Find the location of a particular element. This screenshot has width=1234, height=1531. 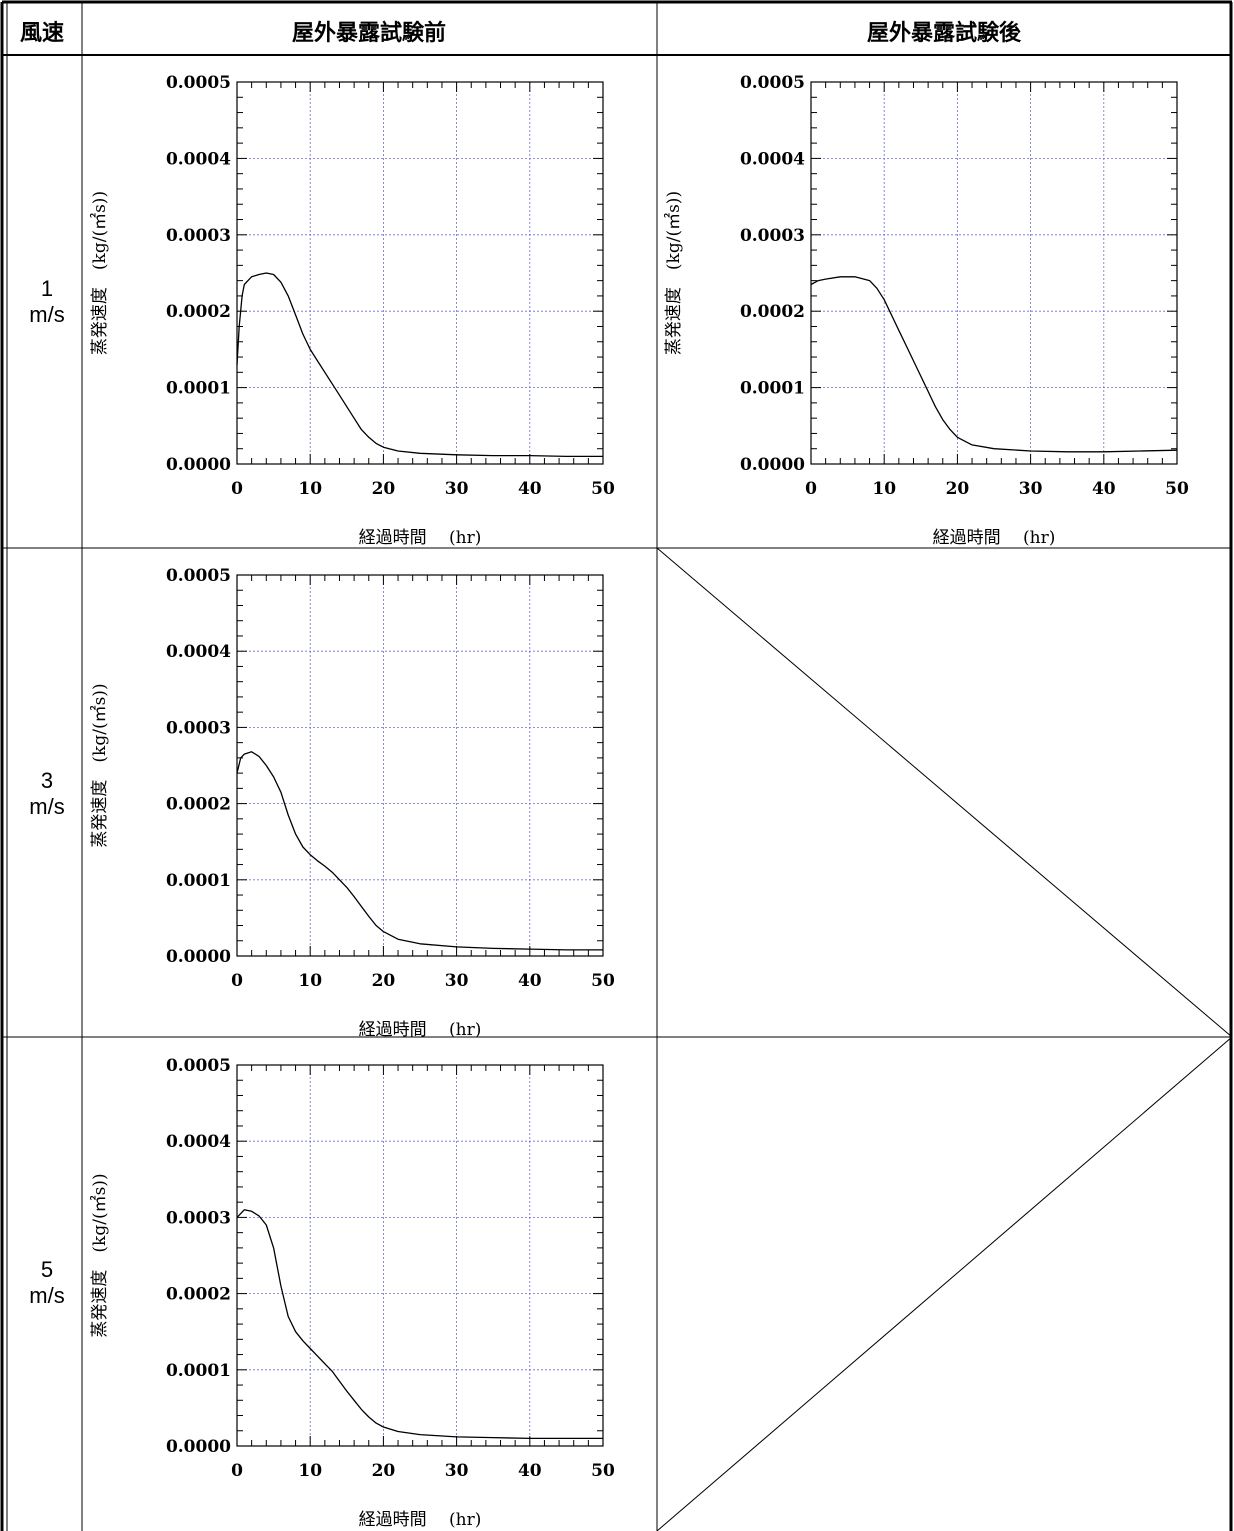

wind-speed-1-number: 1 is located at coordinates (47, 288).